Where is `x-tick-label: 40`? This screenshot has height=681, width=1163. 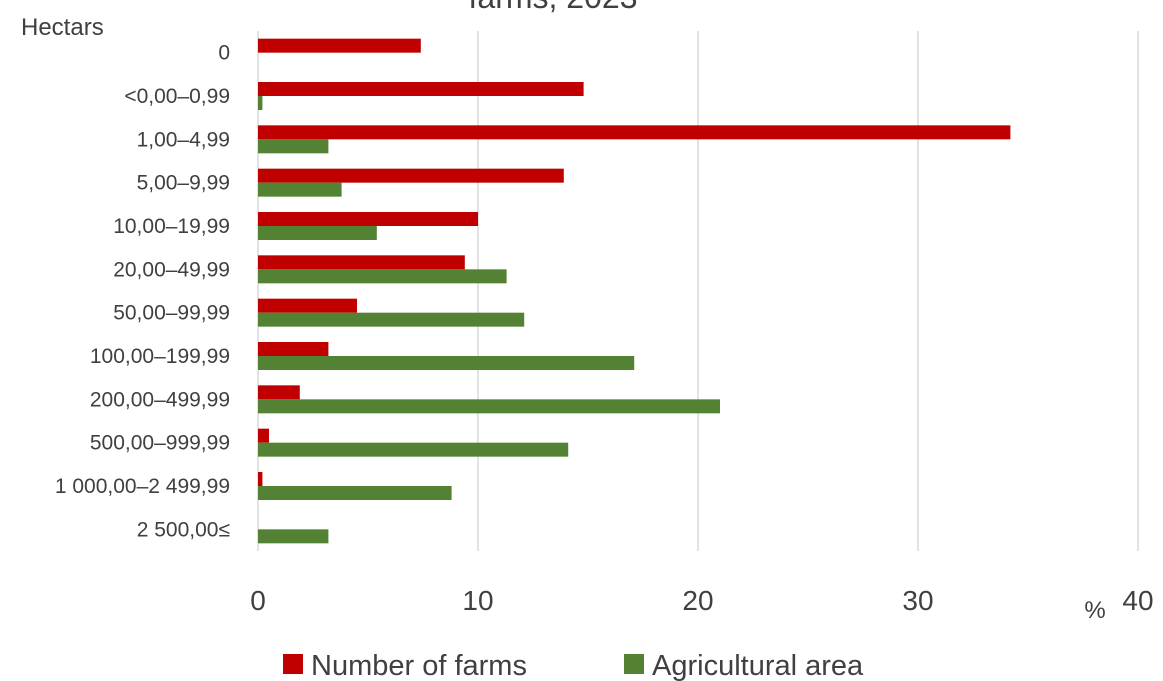
x-tick-label: 40 is located at coordinates (1137, 600).